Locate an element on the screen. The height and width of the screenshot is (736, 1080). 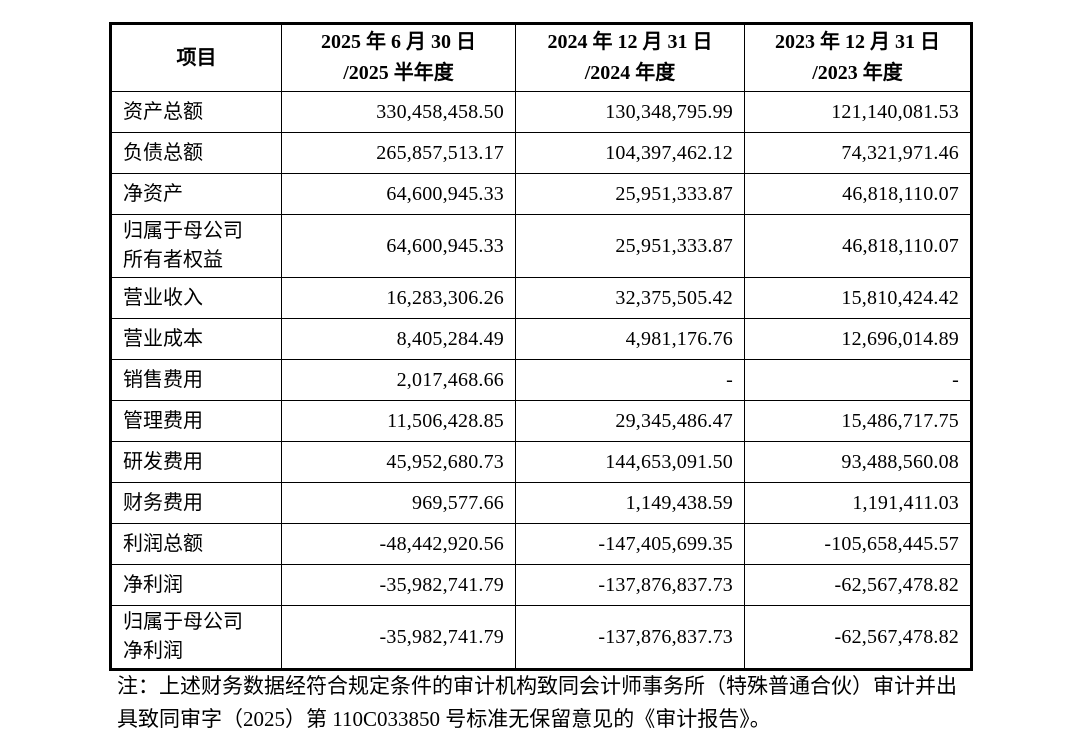
audit-note-line2: 具致同审字（2025）第 110C033850 号标准无保留意见的《审计报告》。 is located at coordinates (444, 719).